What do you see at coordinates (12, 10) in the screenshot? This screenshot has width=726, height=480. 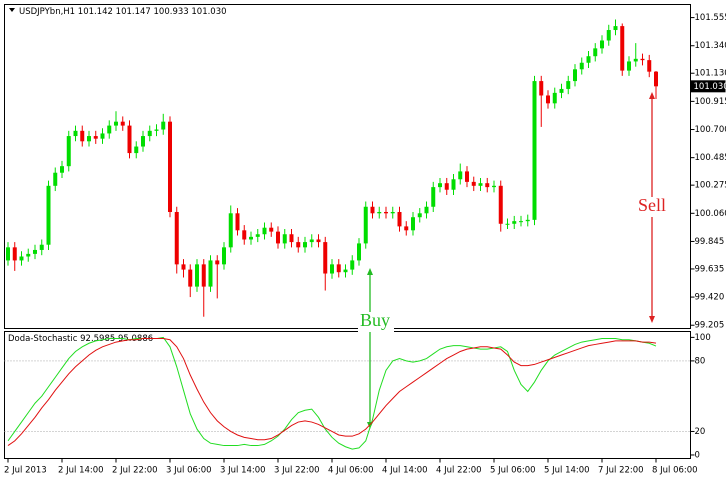 I see `menu-icon` at bounding box center [12, 10].